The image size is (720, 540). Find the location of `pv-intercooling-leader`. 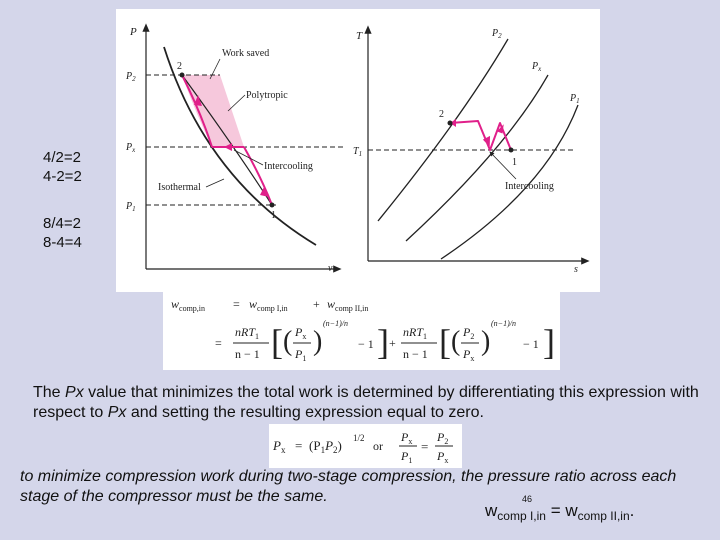

pv-intercooling-leader is located at coordinates (248, 157).